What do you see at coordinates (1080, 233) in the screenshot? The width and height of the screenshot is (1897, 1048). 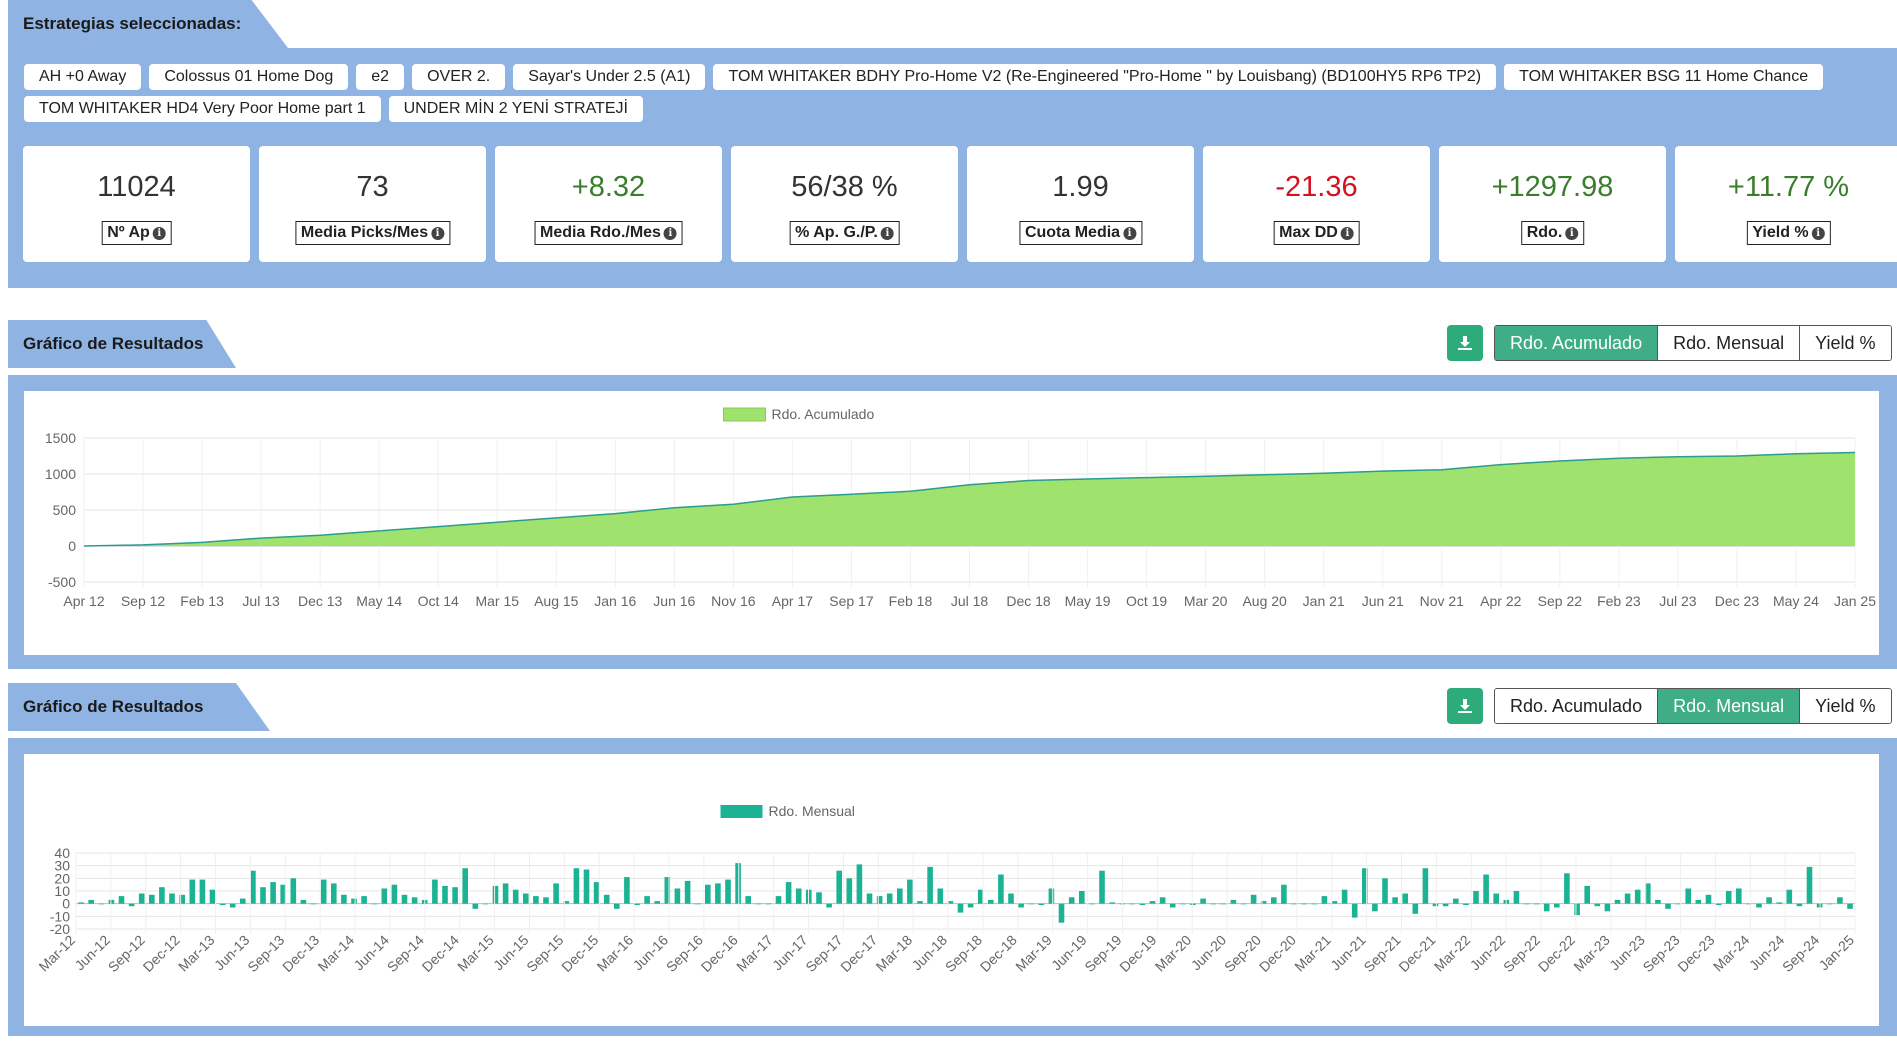 I see `stat-label: Cuota Media i` at bounding box center [1080, 233].